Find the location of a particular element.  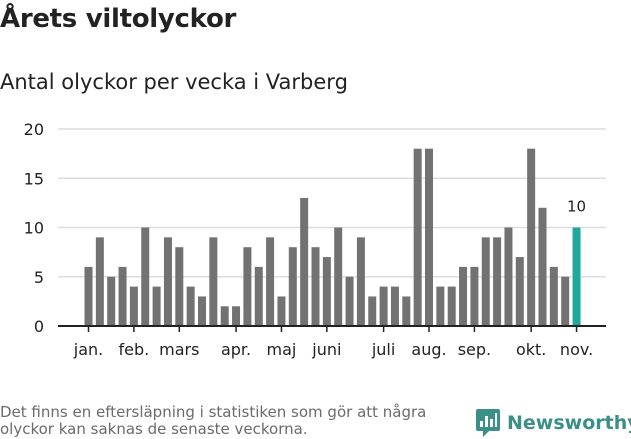

x-tick-label: okt. is located at coordinates (531, 349).